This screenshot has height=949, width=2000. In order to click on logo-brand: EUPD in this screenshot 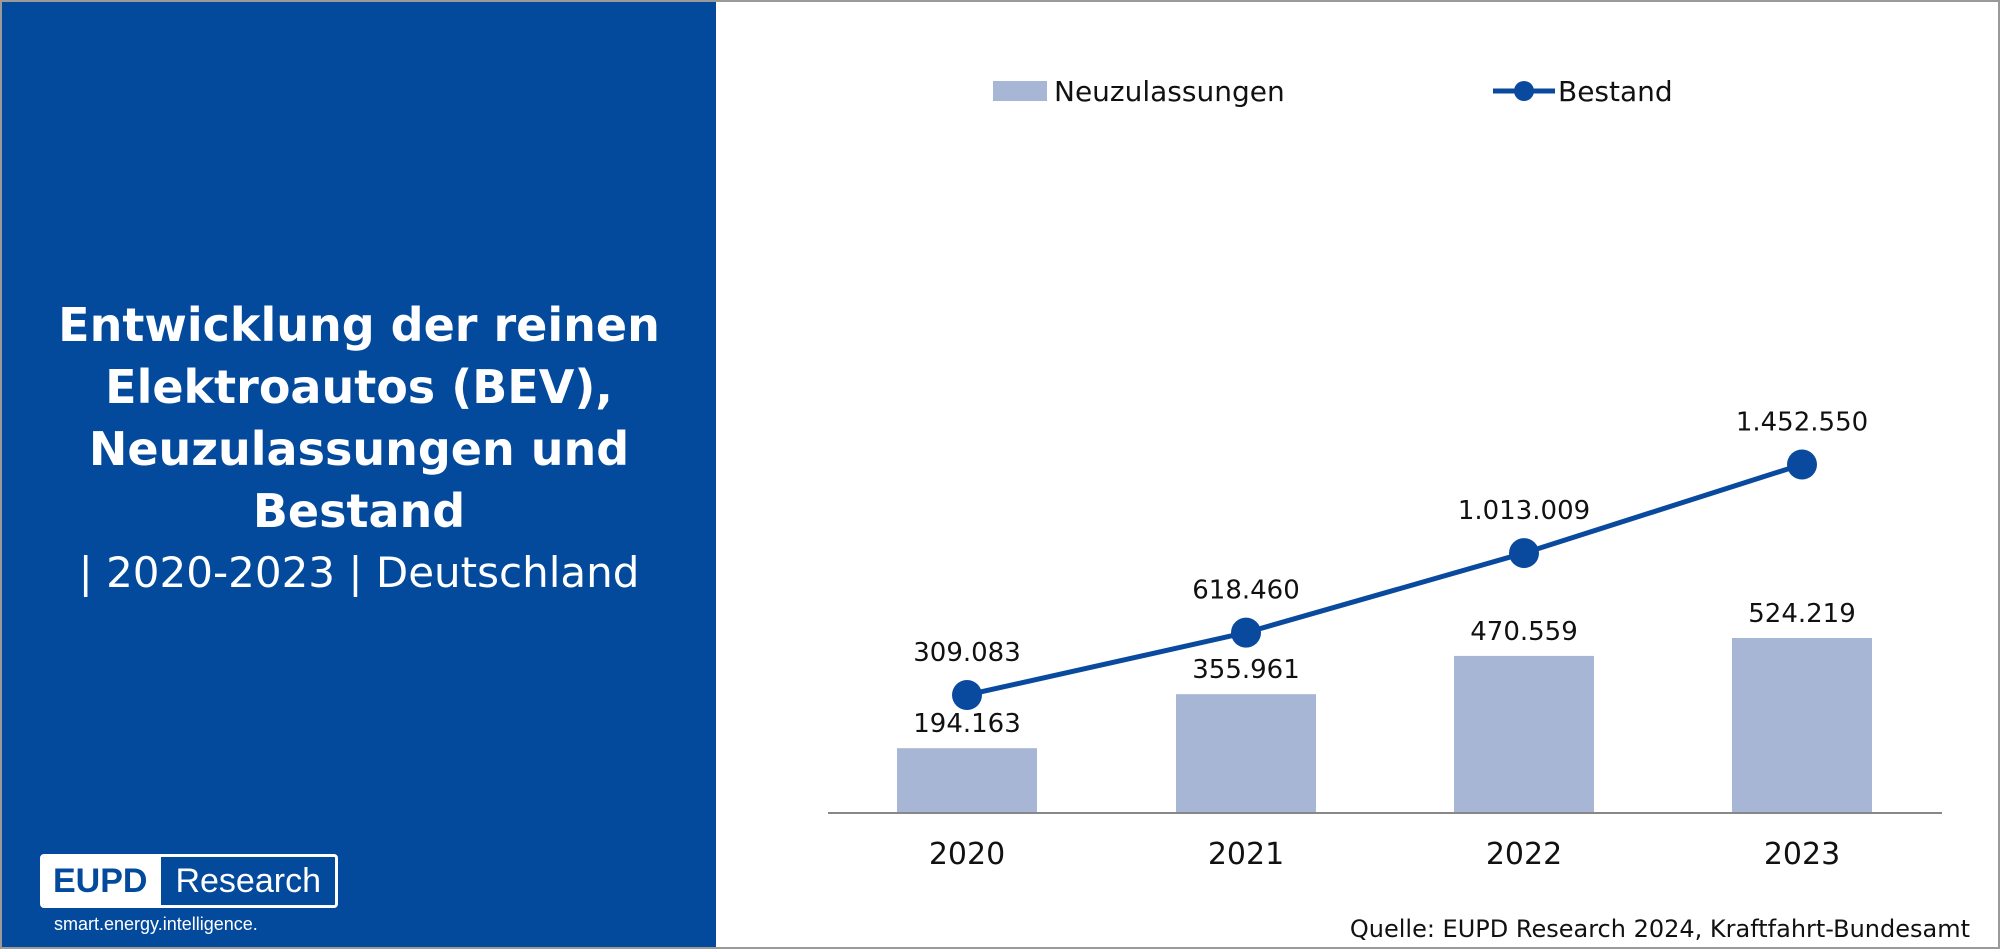, I will do `click(102, 881)`.